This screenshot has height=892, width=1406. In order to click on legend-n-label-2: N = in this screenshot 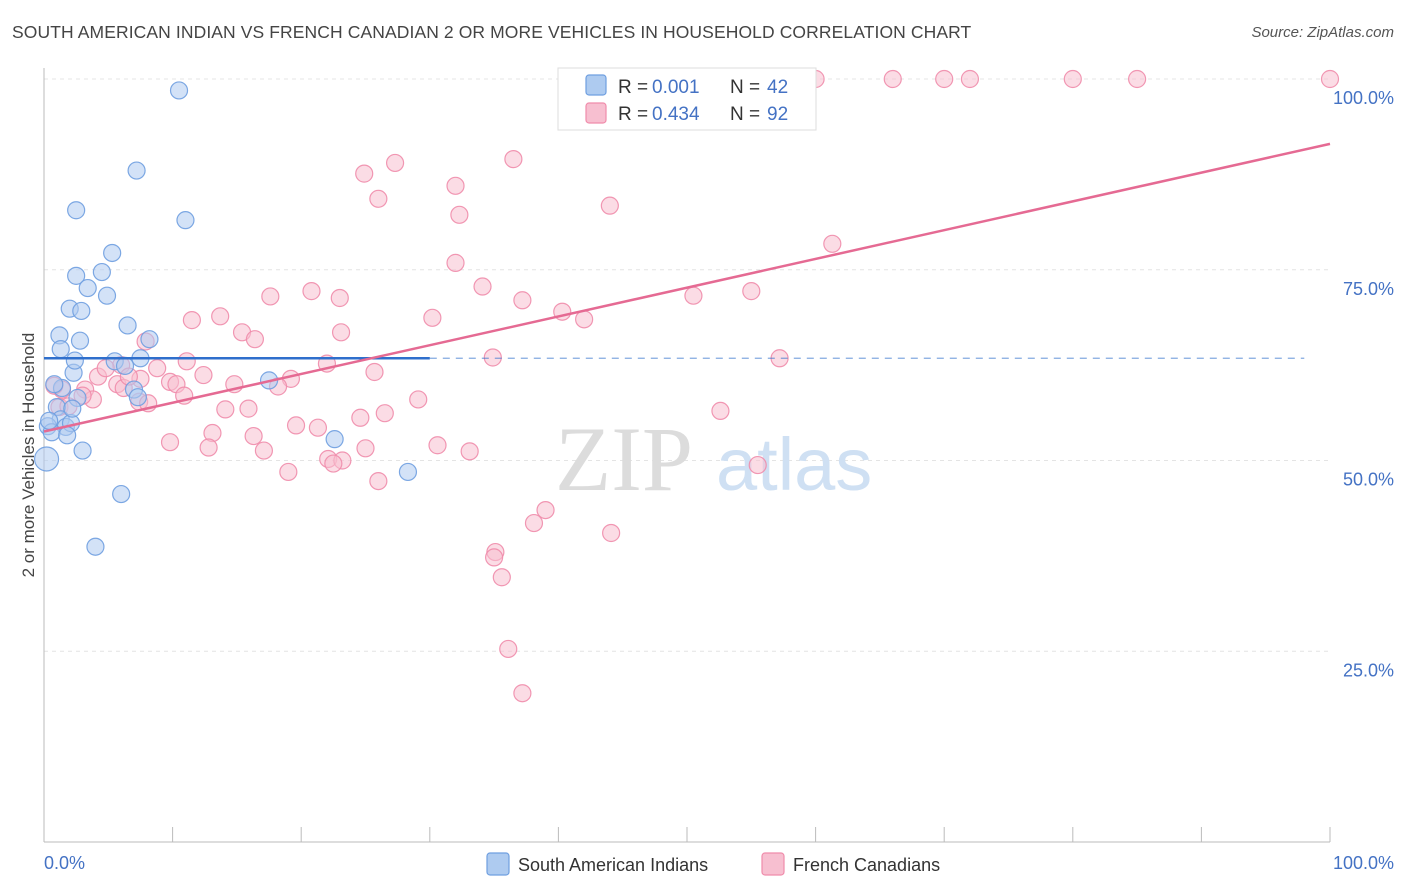, I will do `click(745, 114)`.